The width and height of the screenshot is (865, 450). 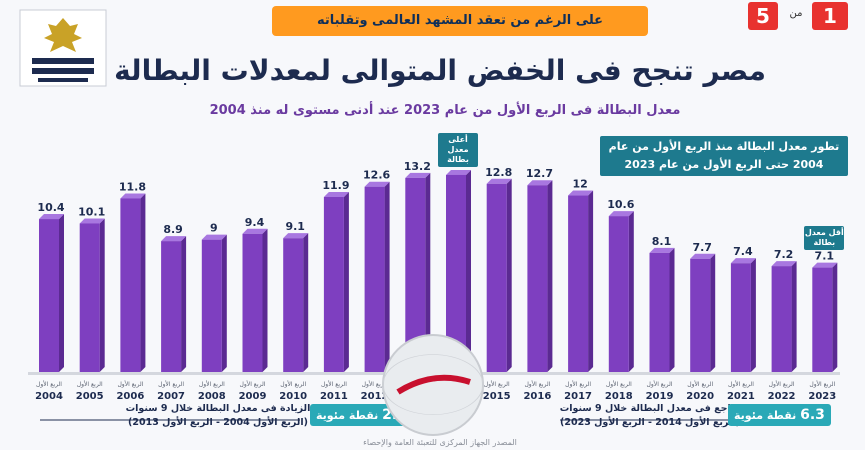 I want to click on year-tick-label: 2018, so click(x=619, y=396).